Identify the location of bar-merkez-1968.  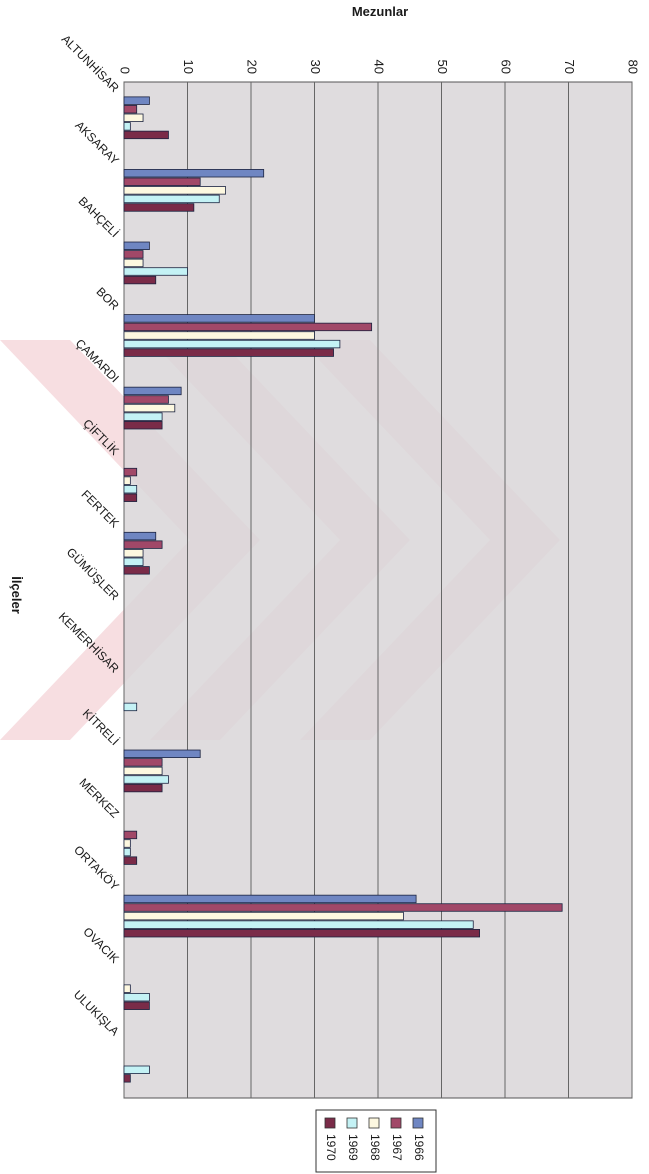
(127, 843).